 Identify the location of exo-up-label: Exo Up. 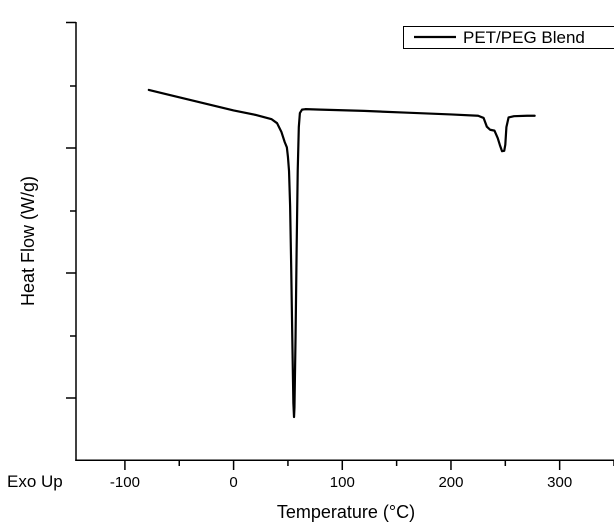
(35, 481).